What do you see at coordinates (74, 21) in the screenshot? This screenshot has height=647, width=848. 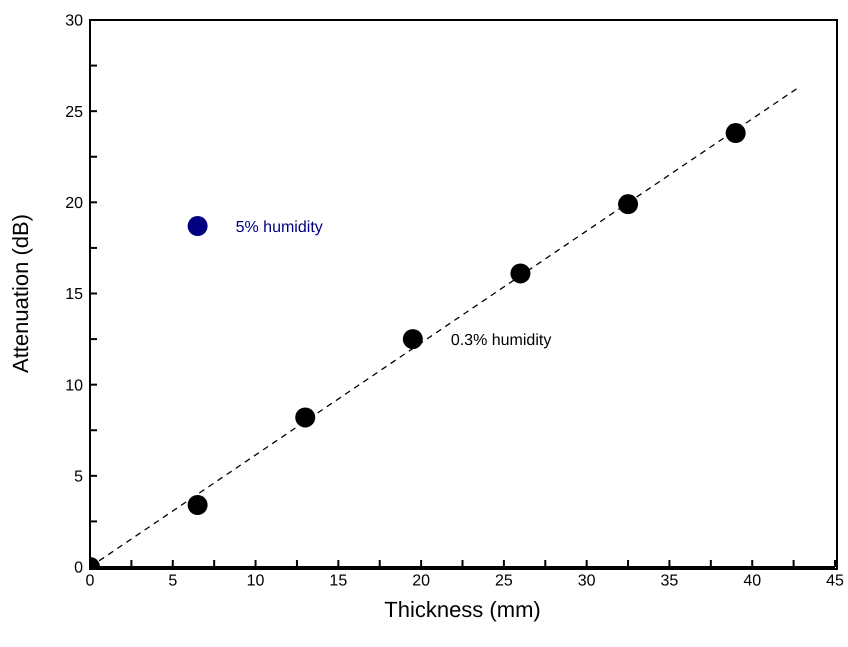 I see `y-tick-label: 30` at bounding box center [74, 21].